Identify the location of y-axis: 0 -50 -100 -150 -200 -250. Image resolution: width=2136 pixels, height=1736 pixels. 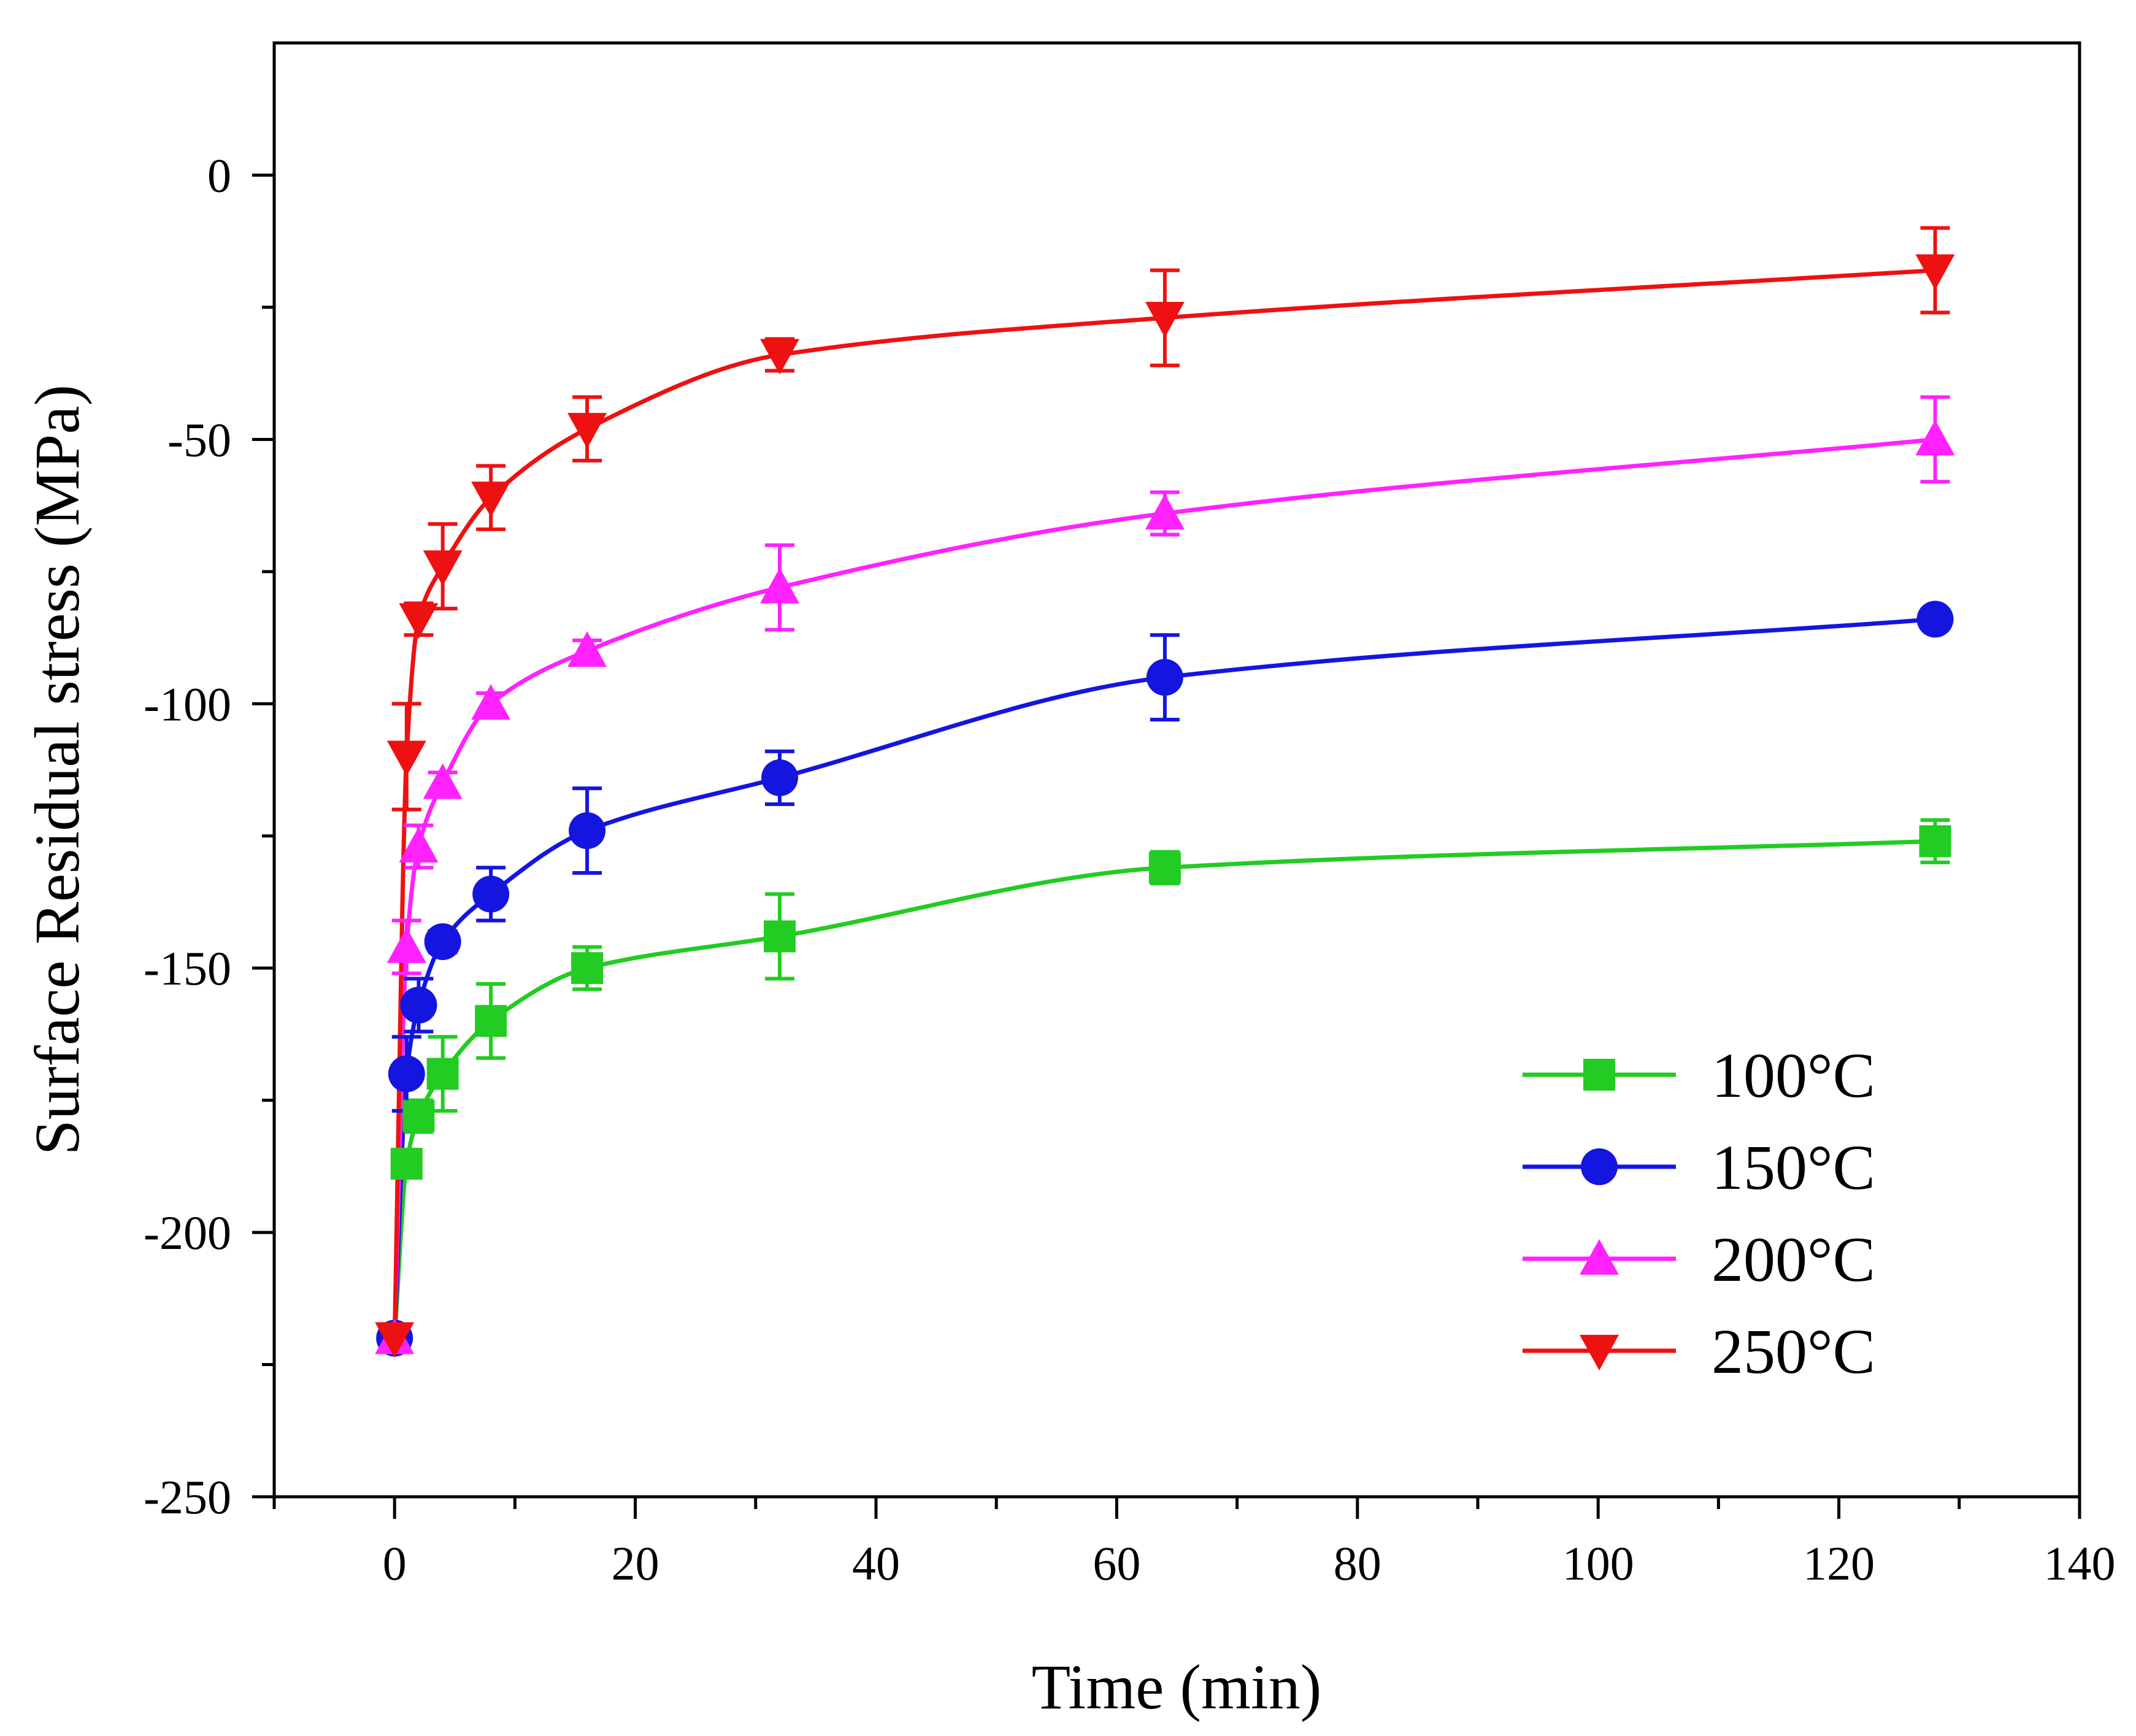
(209, 836).